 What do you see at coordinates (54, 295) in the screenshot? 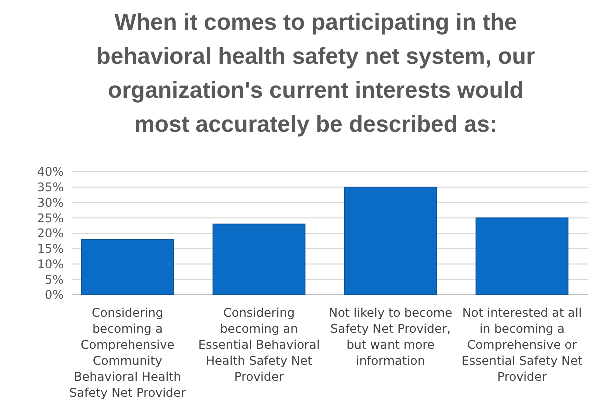
I see `y-tick-label: 0%` at bounding box center [54, 295].